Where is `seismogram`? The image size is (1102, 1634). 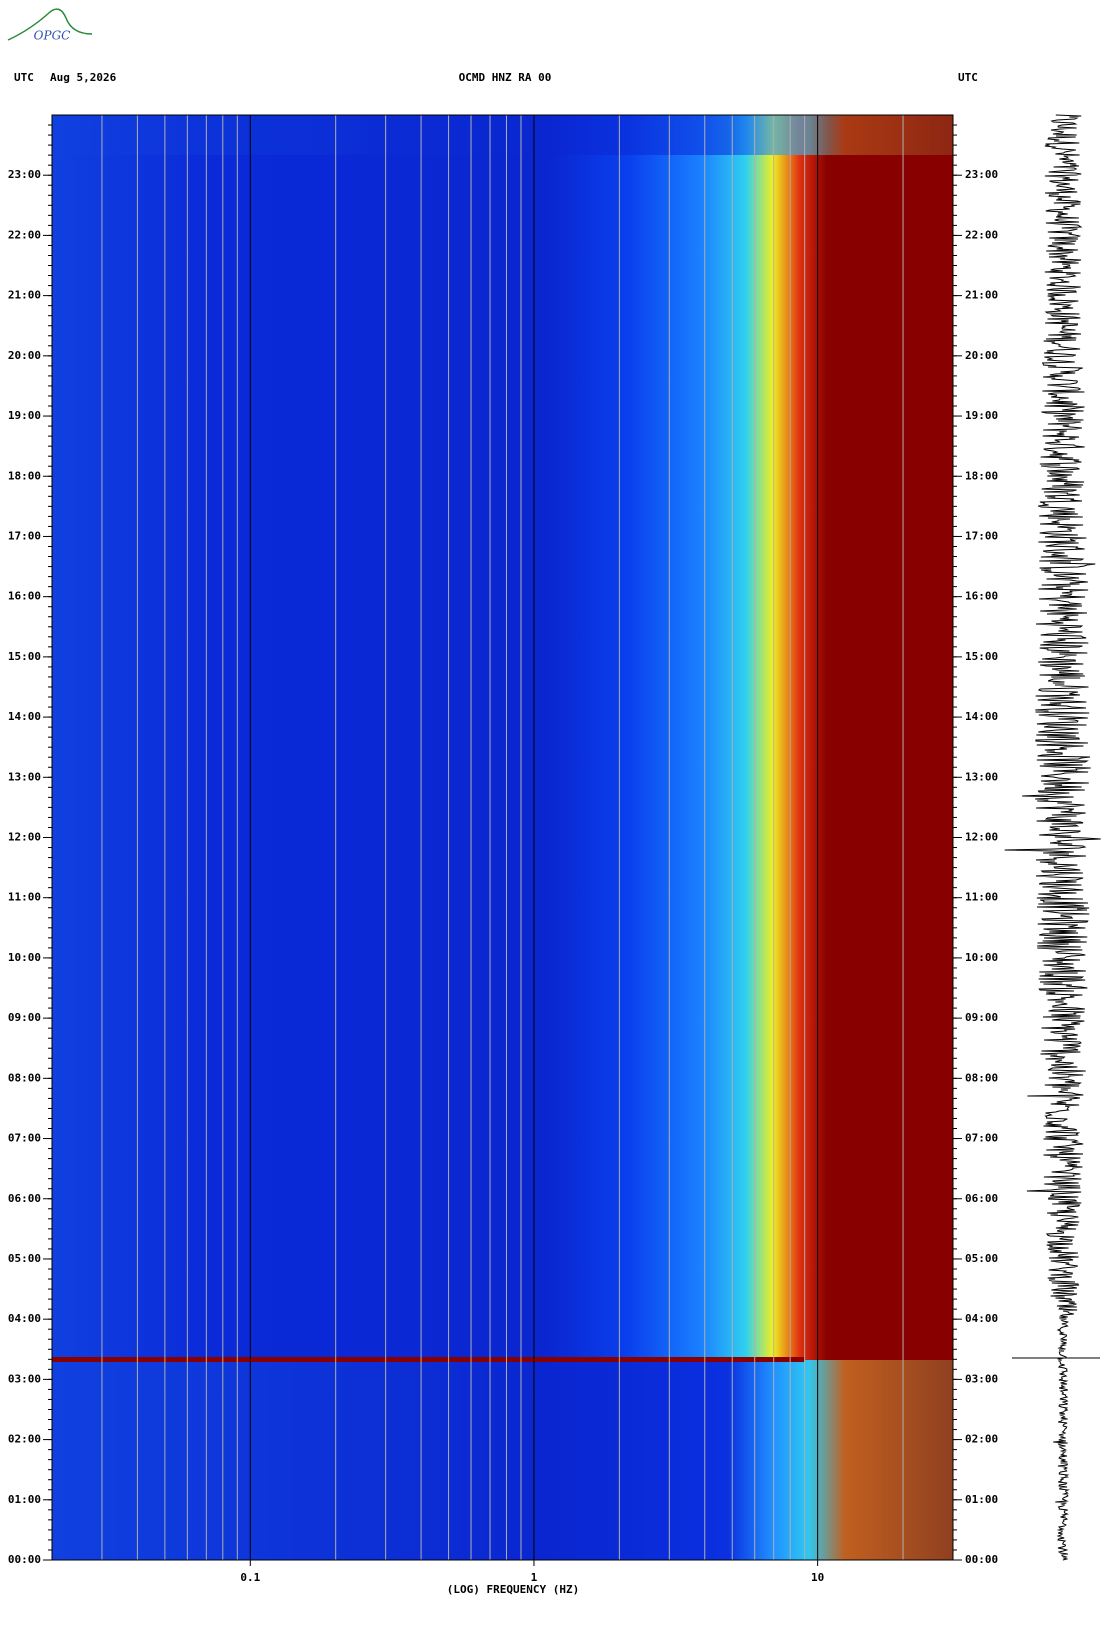
seismogram is located at coordinates (1052, 837).